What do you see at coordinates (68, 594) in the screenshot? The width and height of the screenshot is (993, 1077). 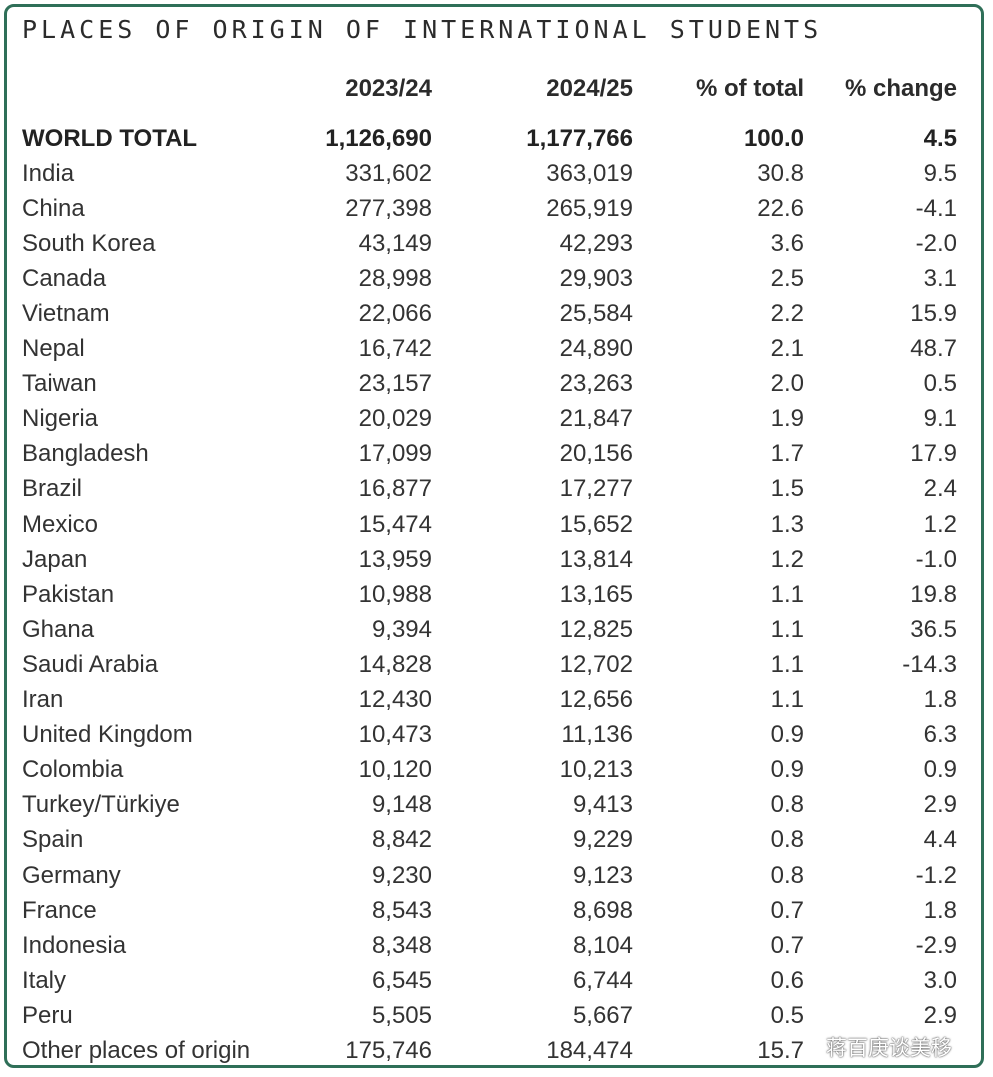 I see `cell-name: Pakistan` at bounding box center [68, 594].